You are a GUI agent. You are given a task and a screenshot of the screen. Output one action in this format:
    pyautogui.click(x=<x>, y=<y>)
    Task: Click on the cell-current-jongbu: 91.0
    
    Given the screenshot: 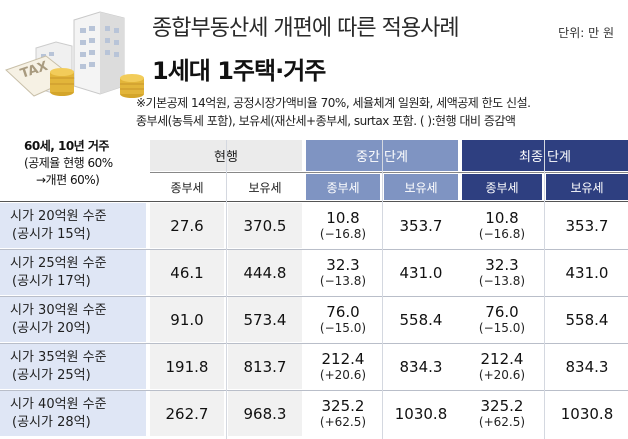 What is the action you would take?
    pyautogui.click(x=187, y=319)
    